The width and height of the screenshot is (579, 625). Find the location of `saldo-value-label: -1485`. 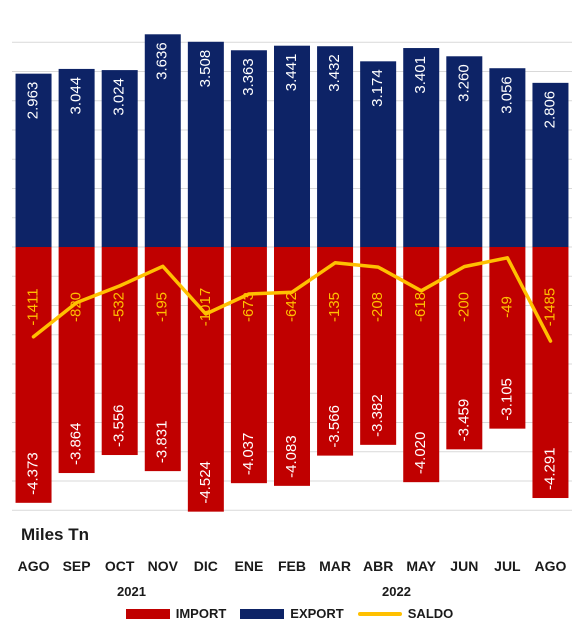

saldo-value-label: -1485 is located at coordinates (549, 307).